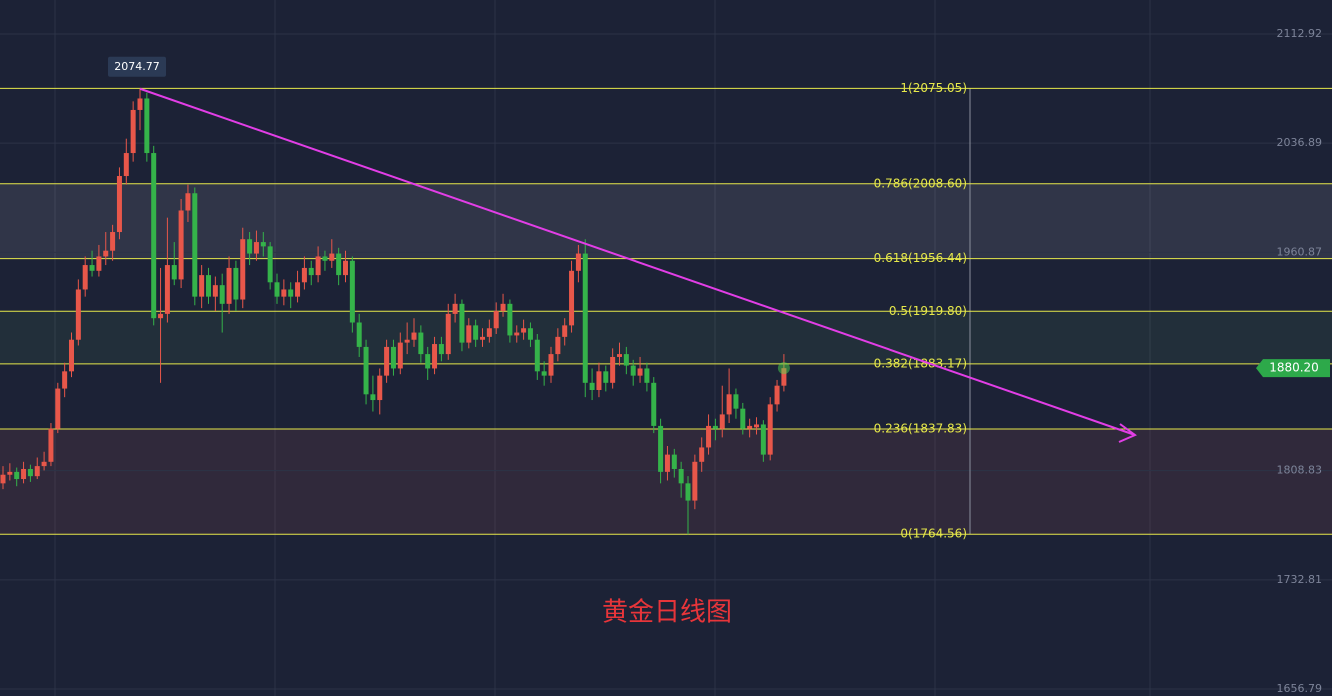 This screenshot has width=1332, height=696. What do you see at coordinates (1300, 470) in the screenshot?
I see `y-tick-label: 1808.83` at bounding box center [1300, 470].